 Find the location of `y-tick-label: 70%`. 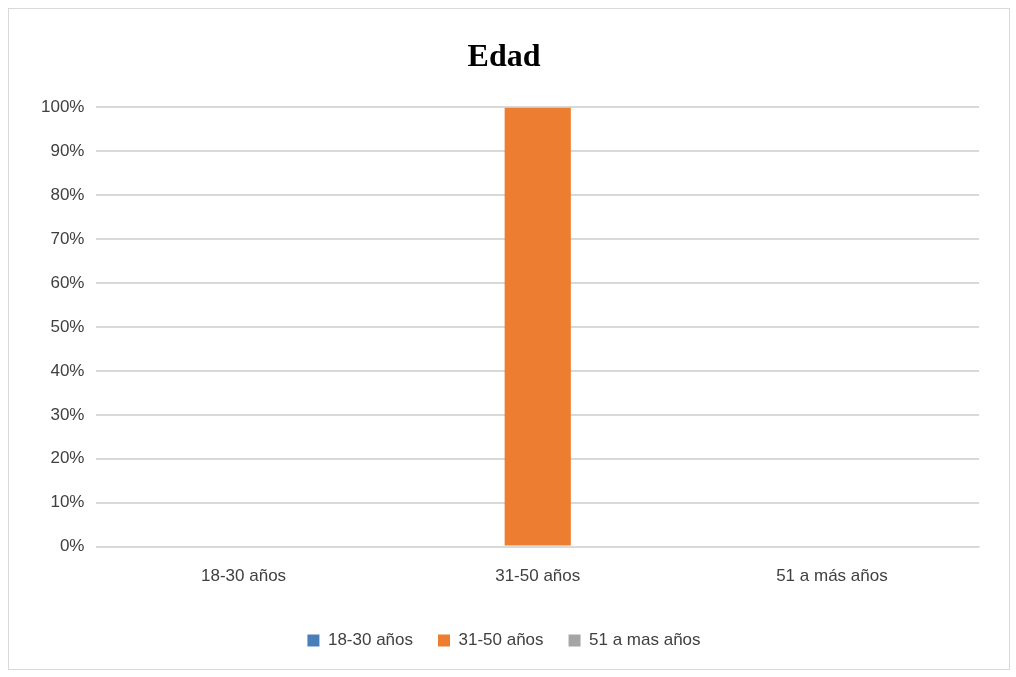

y-tick-label: 70% is located at coordinates (67, 238).